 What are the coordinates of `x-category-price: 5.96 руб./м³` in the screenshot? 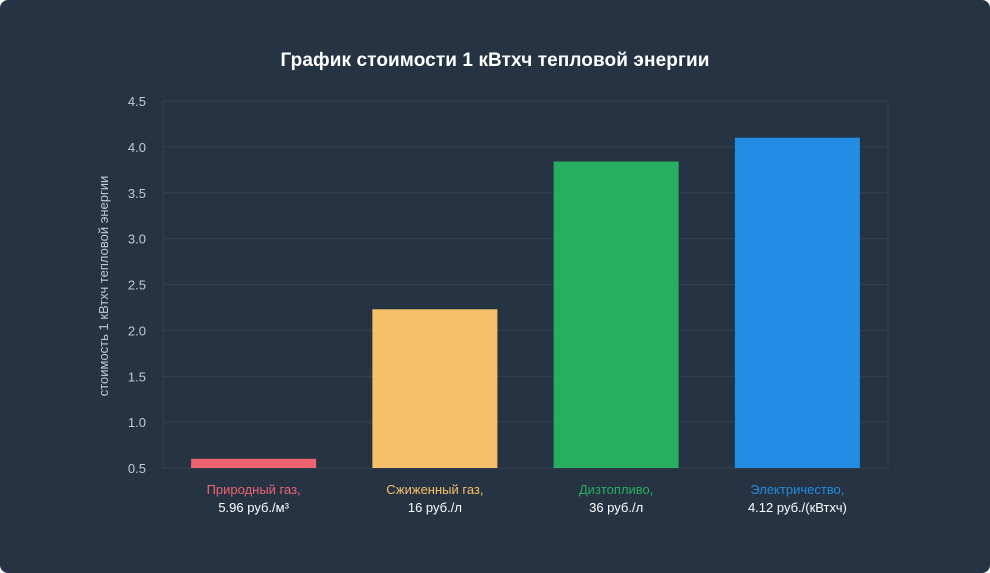 It's located at (253, 507).